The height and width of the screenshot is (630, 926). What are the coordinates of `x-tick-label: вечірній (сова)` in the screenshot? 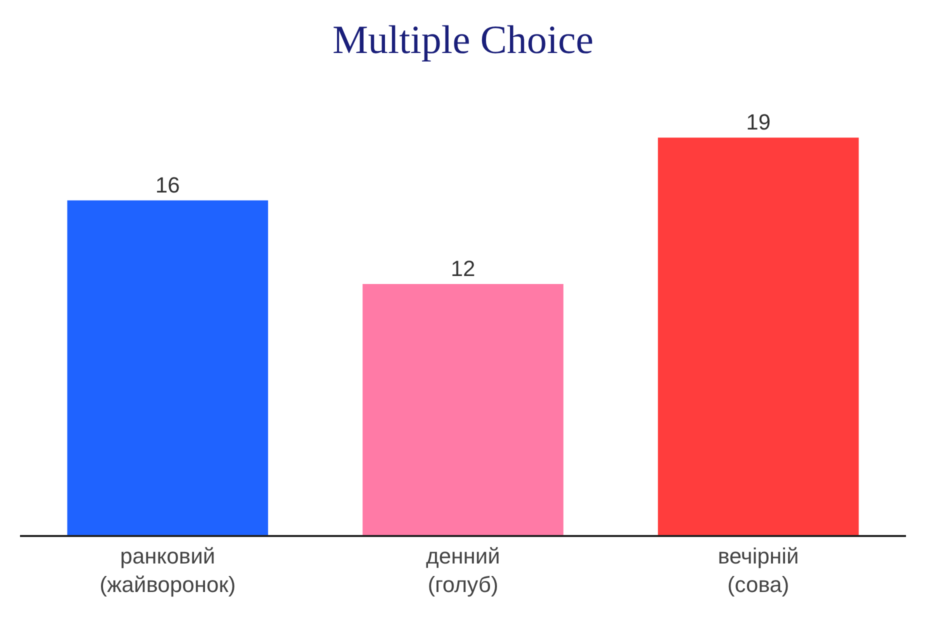 It's located at (758, 570).